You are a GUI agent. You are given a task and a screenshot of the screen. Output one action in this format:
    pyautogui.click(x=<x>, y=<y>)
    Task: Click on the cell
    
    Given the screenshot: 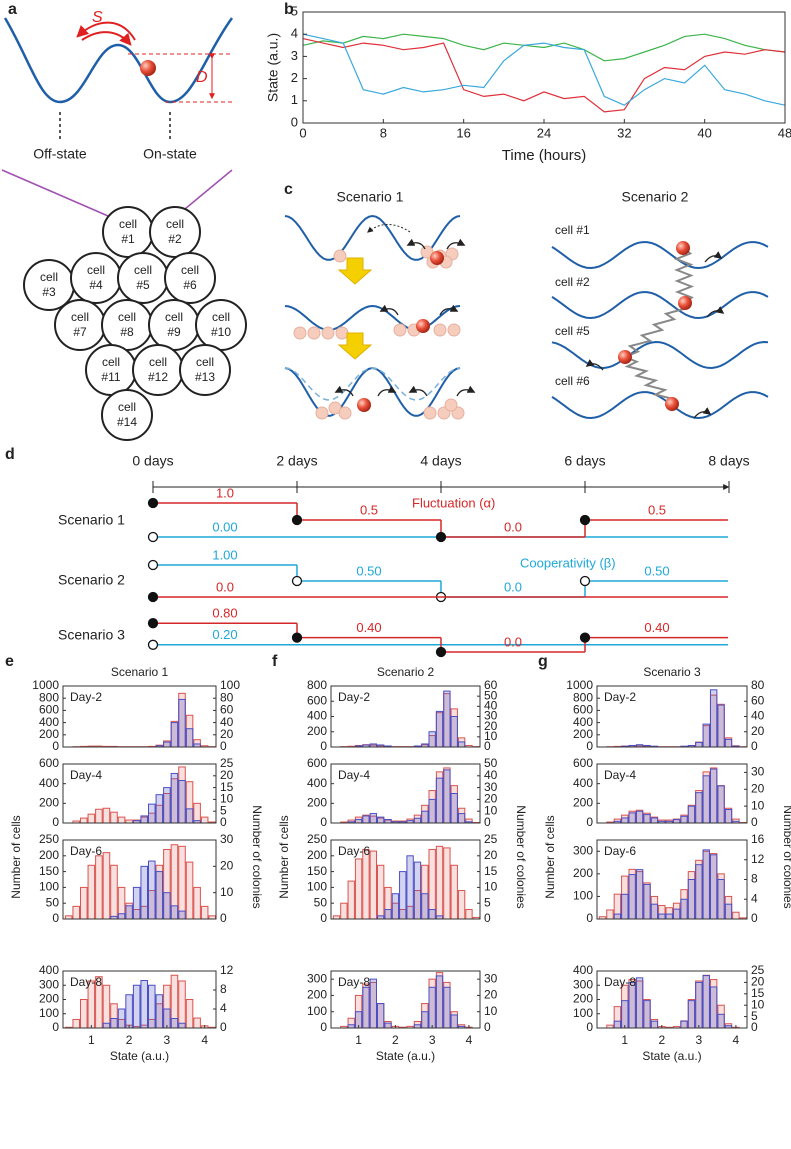 What is the action you would take?
    pyautogui.click(x=127, y=415)
    